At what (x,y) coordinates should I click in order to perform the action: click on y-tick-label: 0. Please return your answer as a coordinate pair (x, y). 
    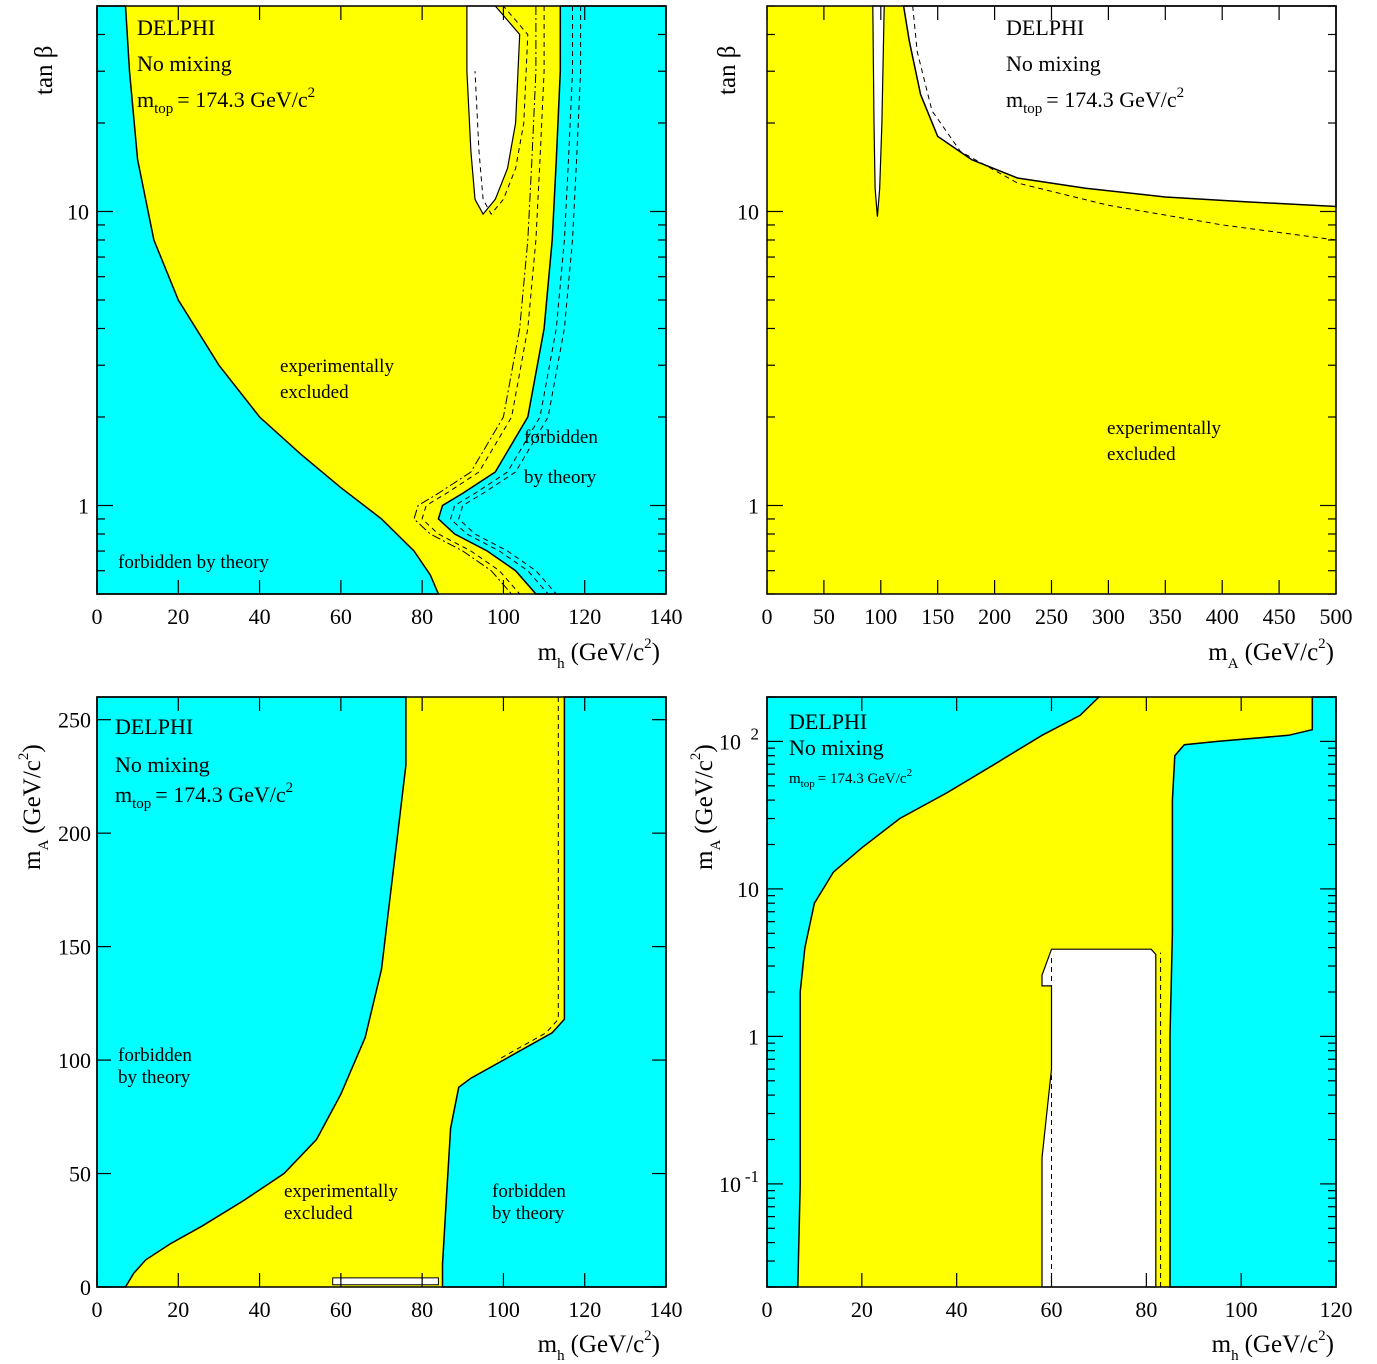
    Looking at the image, I should click on (85, 1287).